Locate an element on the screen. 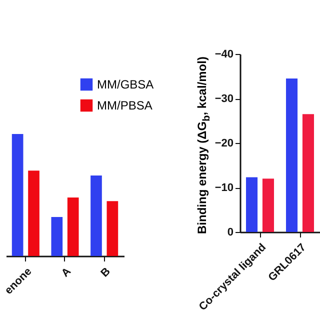 Image resolution: width=320 pixels, height=320 pixels. x-tick-label: A is located at coordinates (66, 272).